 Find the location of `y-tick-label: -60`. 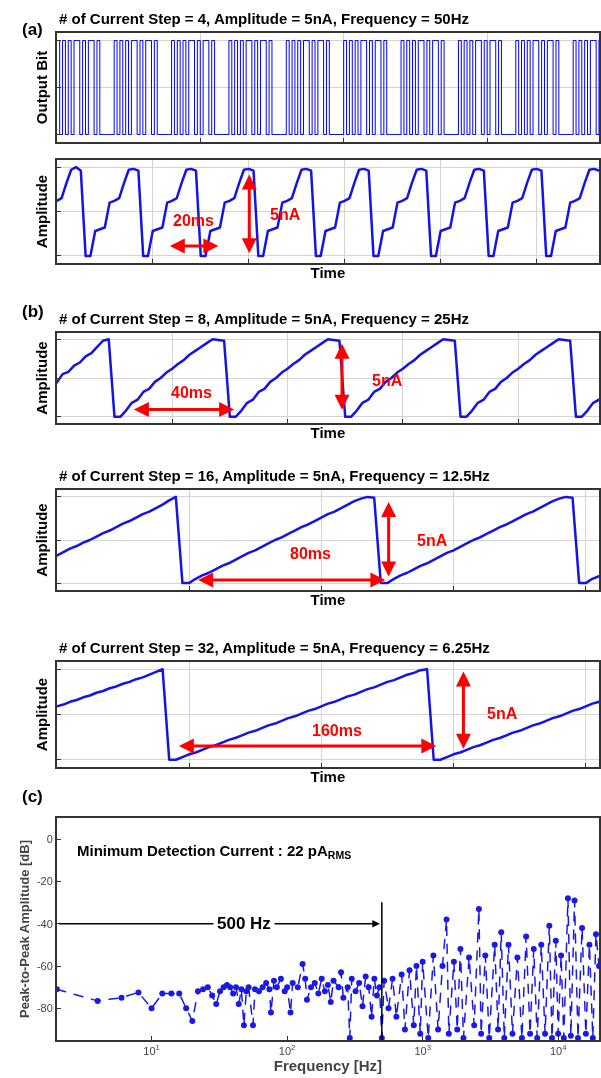

y-tick-label: -60 is located at coordinates (44, 965).